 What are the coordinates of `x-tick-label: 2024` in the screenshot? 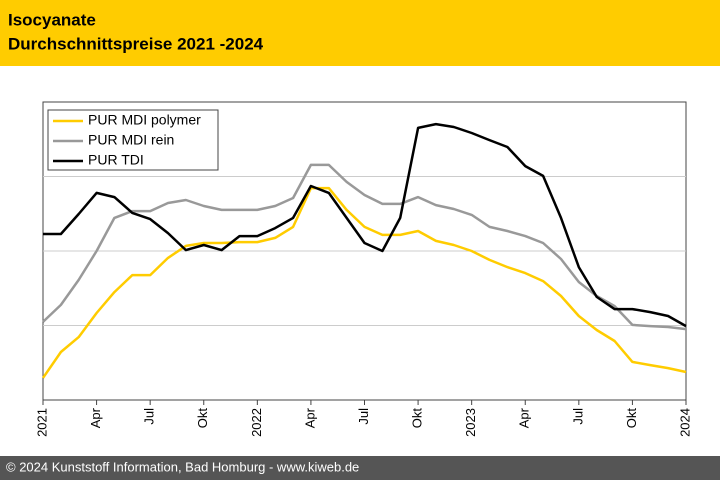 It's located at (684, 422).